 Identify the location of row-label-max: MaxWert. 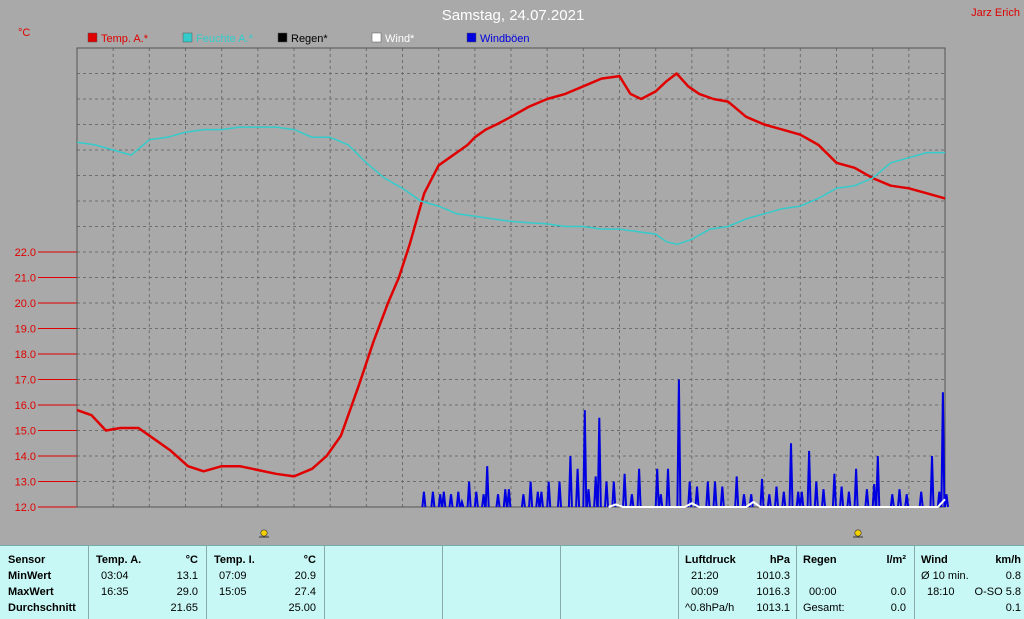
(31, 592).